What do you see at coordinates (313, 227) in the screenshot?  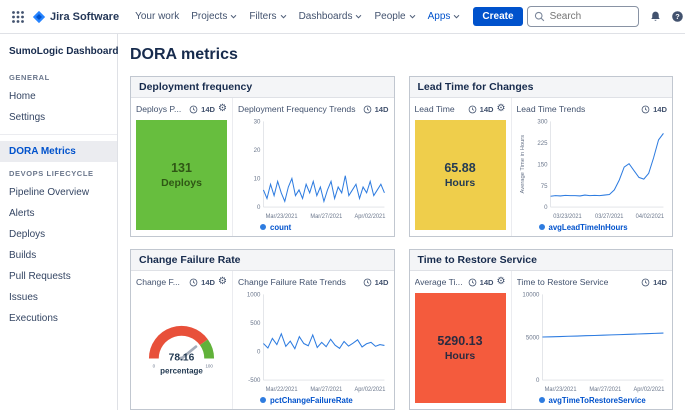 I see `legend-count: count` at bounding box center [313, 227].